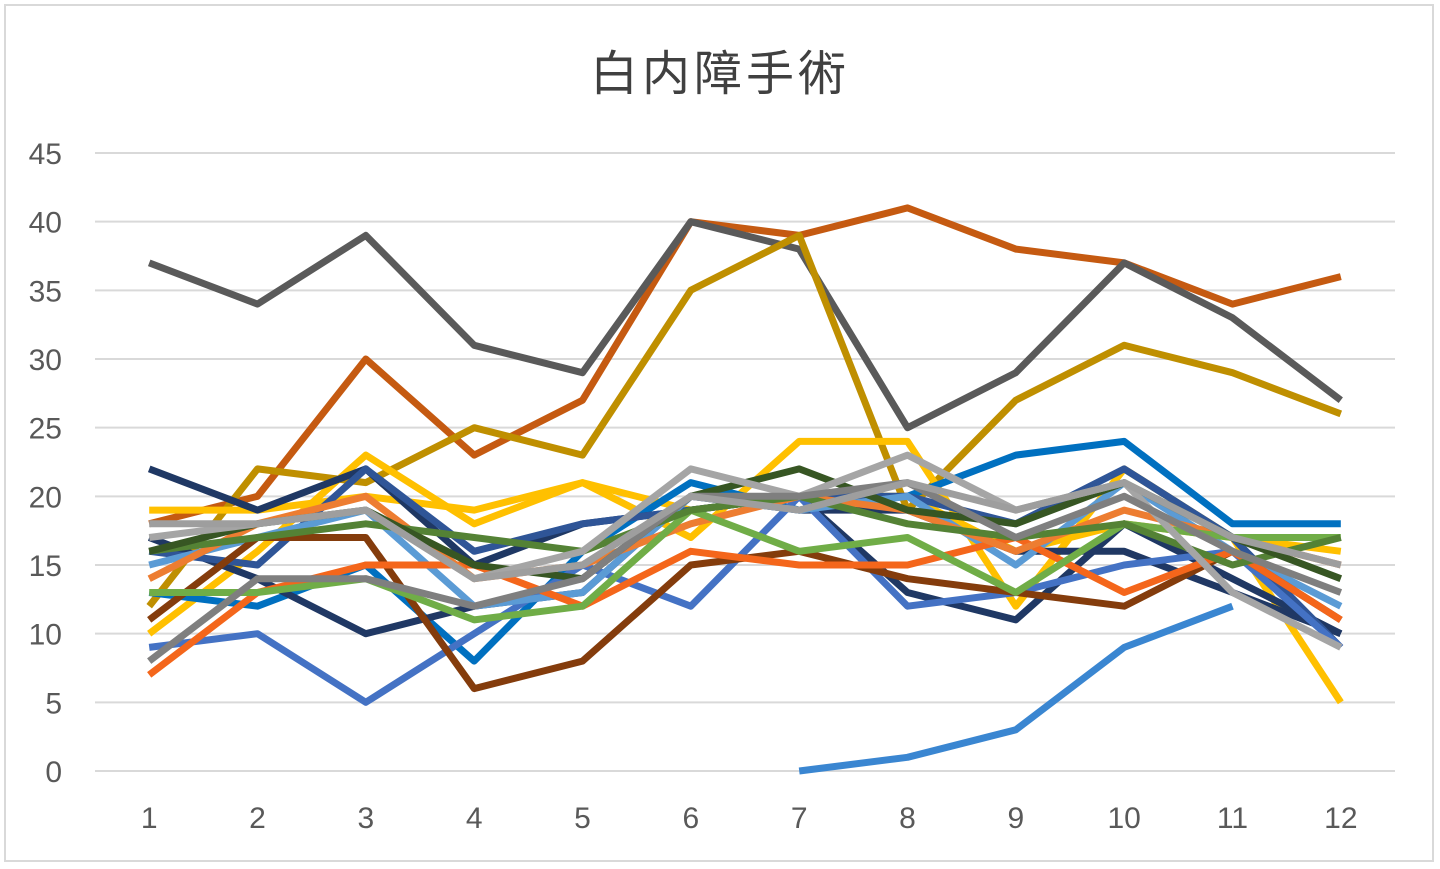 This screenshot has height=869, width=1440. I want to click on x-tick-label: 8, so click(907, 818).